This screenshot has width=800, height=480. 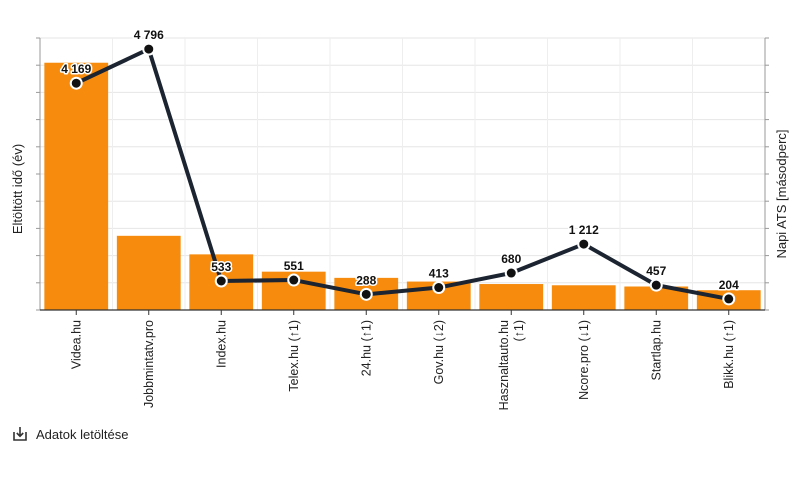 What do you see at coordinates (511, 259) in the screenshot?
I see `ats-label-6: 680` at bounding box center [511, 259].